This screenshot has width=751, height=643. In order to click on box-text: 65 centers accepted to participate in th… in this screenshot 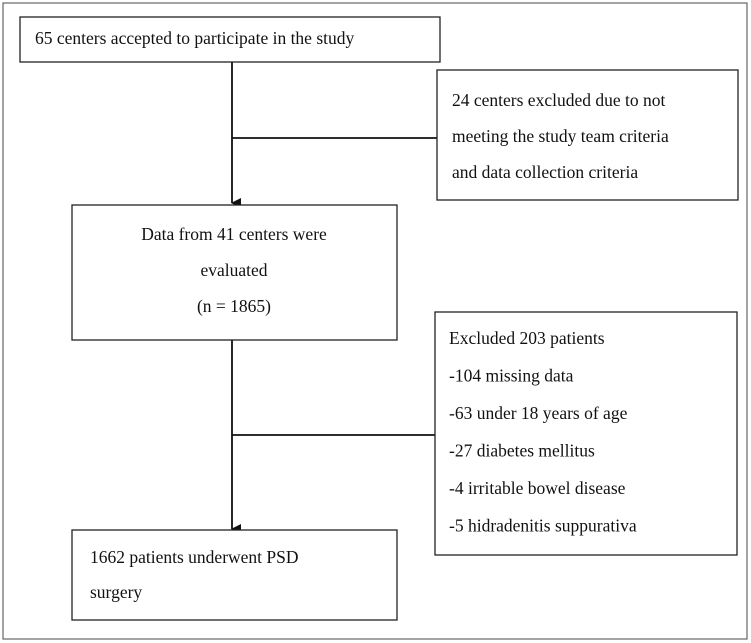, I will do `click(194, 38)`.